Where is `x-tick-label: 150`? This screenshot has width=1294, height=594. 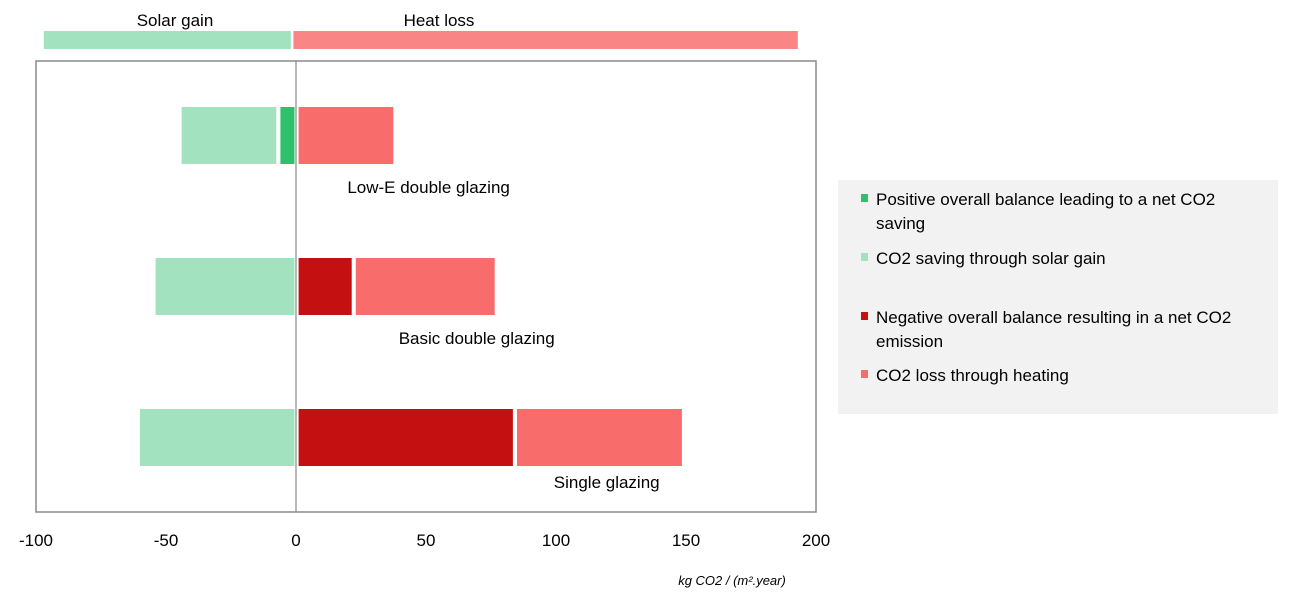 x-tick-label: 150 is located at coordinates (686, 540).